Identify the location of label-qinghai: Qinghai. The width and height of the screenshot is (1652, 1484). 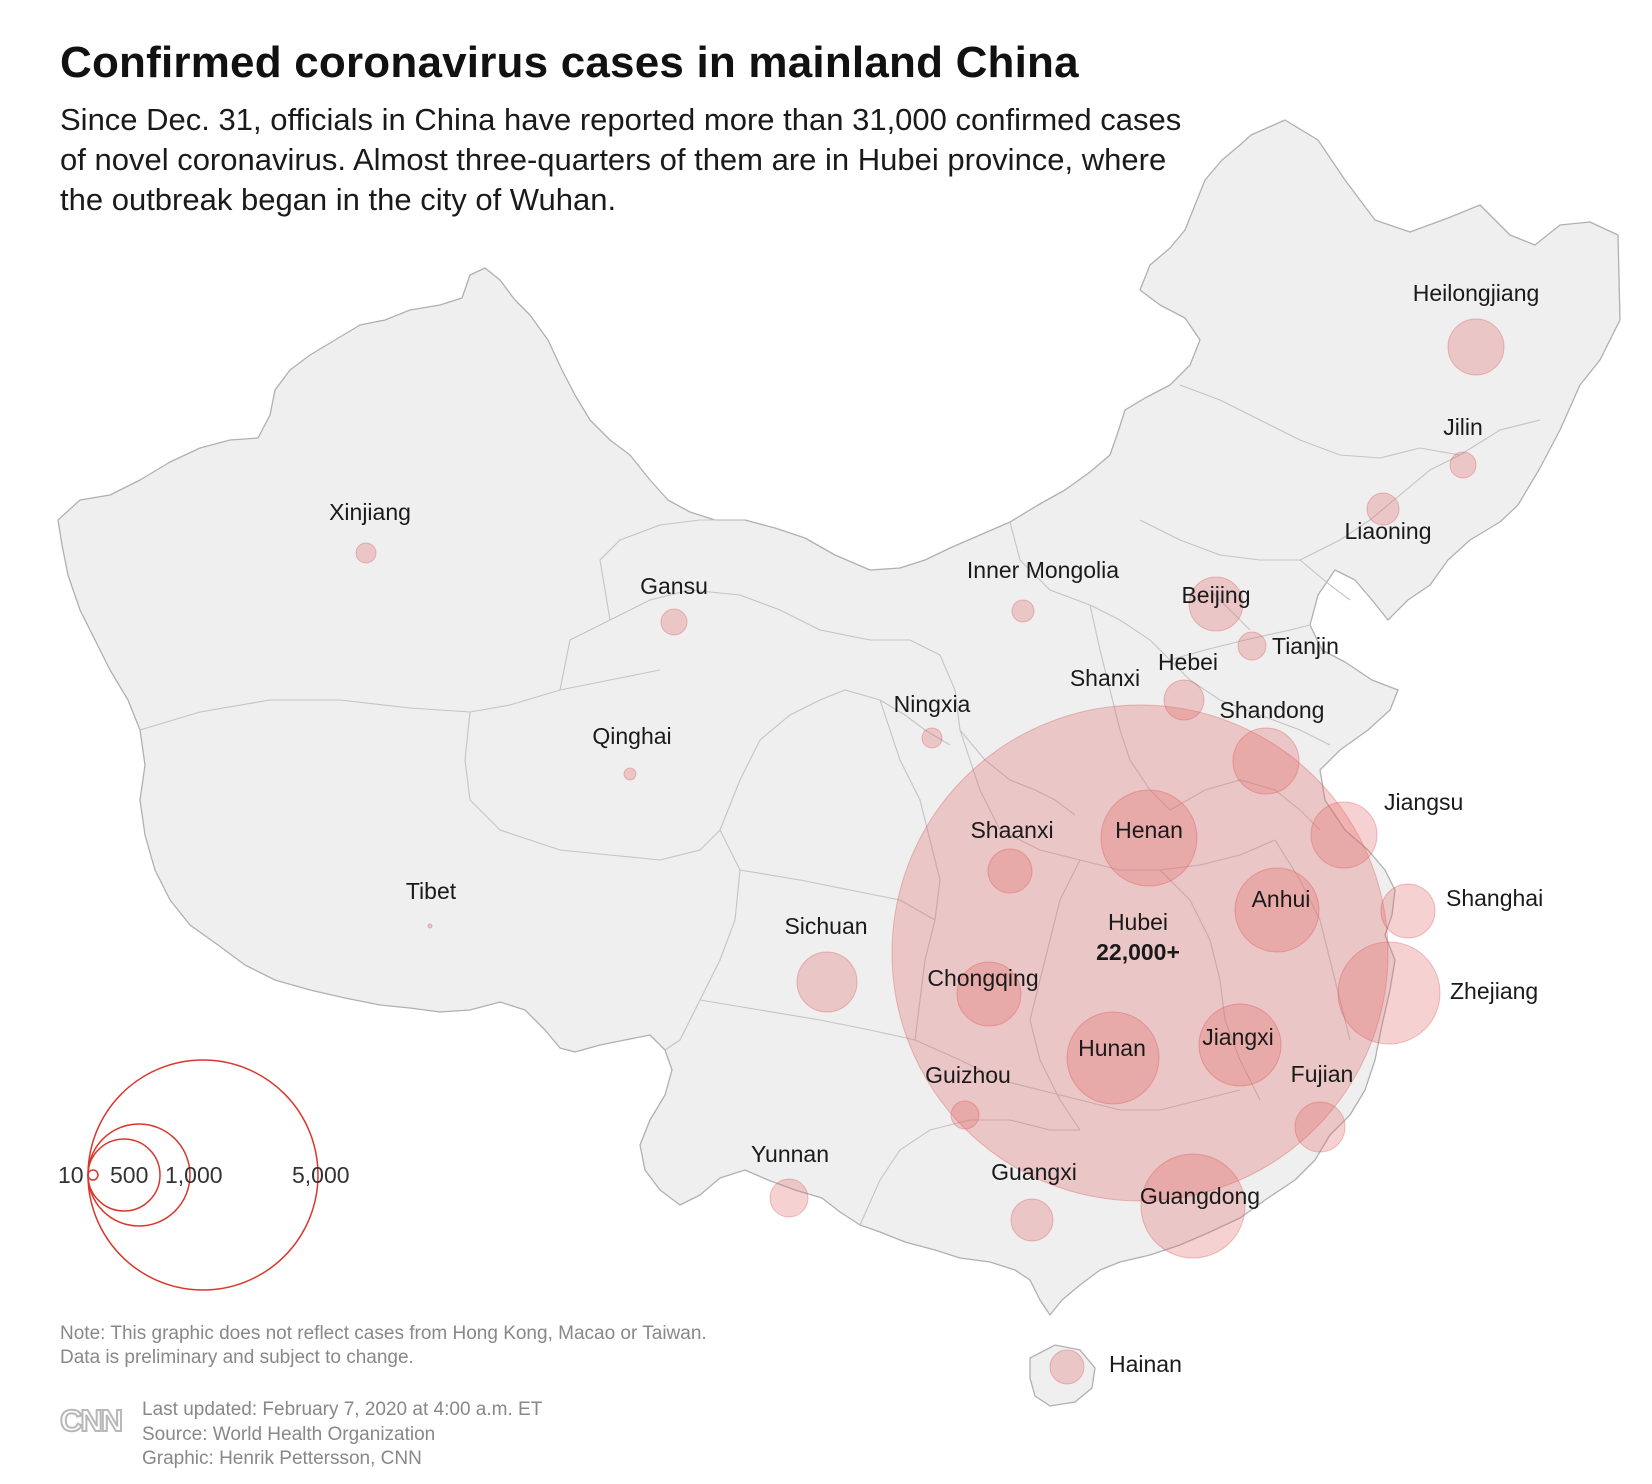
(631, 736).